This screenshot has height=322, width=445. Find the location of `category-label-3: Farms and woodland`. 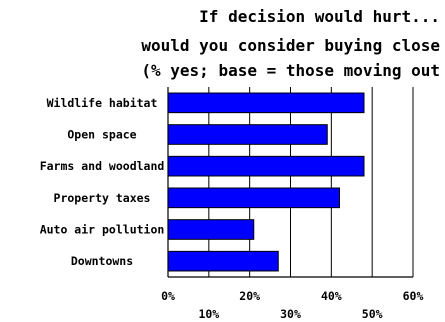

category-label-3: Farms and woodland is located at coordinates (102, 166).